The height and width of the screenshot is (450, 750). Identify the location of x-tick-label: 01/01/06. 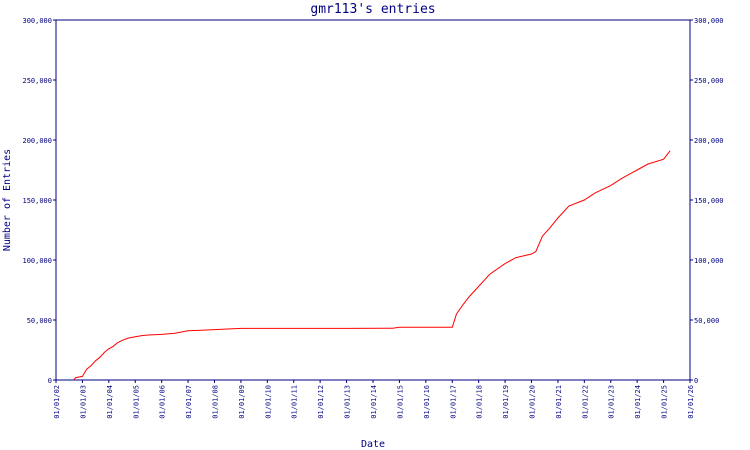
(163, 402).